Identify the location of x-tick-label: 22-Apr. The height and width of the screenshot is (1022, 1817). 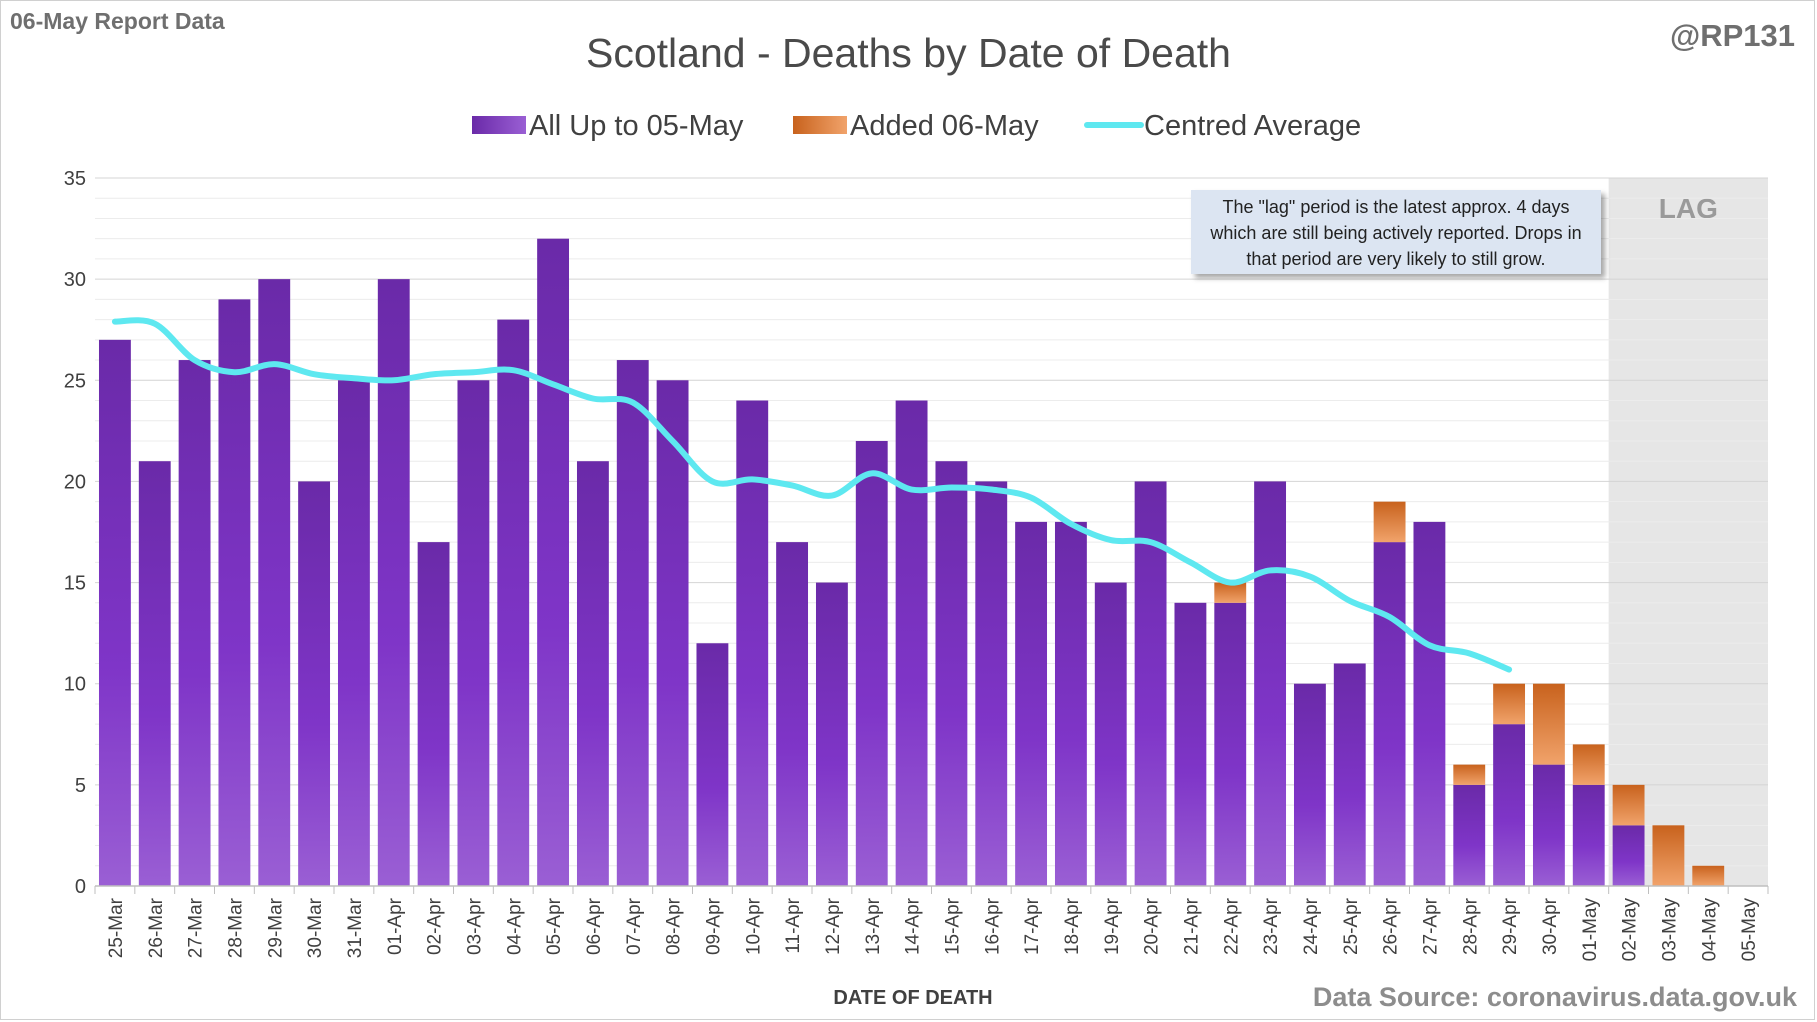
(1231, 926).